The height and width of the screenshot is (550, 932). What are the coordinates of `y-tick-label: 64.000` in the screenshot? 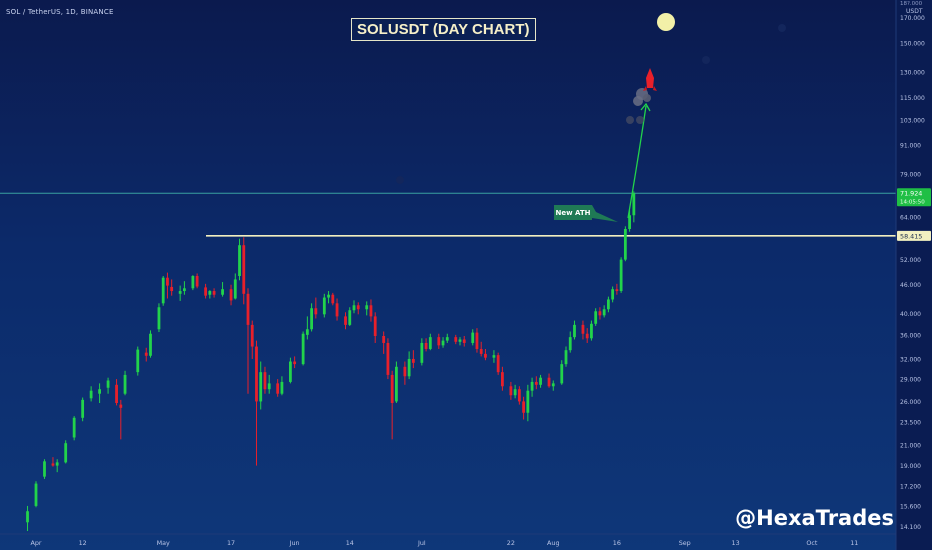 It's located at (910, 218).